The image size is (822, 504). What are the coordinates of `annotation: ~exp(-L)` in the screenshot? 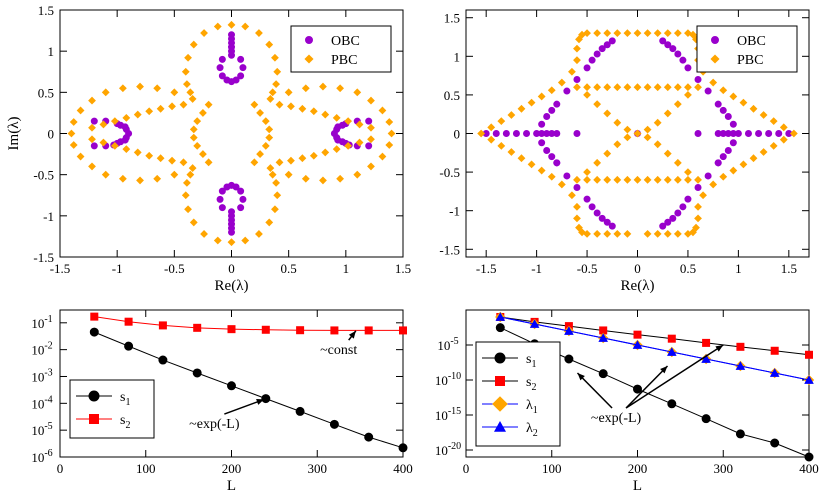 It's located at (650, 385).